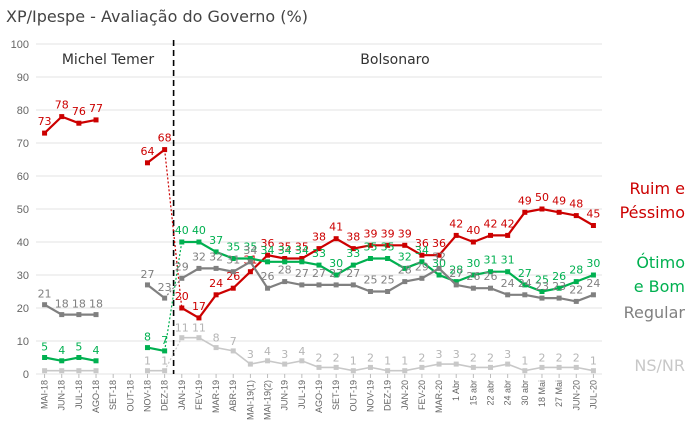 The width and height of the screenshot is (690, 442). Describe the element at coordinates (285, 270) in the screenshot. I see `data-label: 28` at that location.